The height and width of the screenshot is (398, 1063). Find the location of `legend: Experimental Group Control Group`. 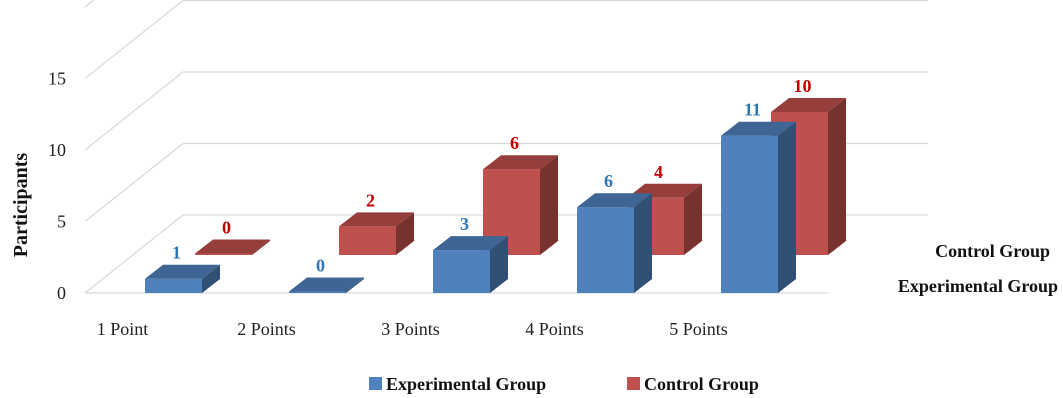

legend: Experimental Group Control Group is located at coordinates (564, 384).